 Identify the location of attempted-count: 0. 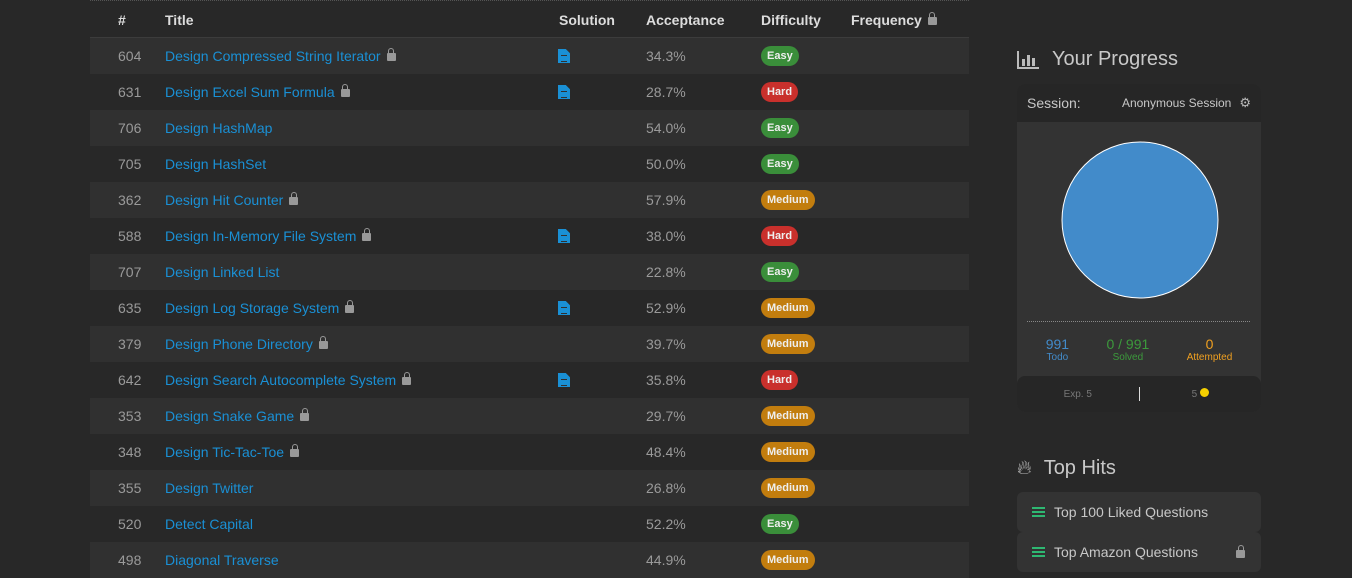
(1209, 344).